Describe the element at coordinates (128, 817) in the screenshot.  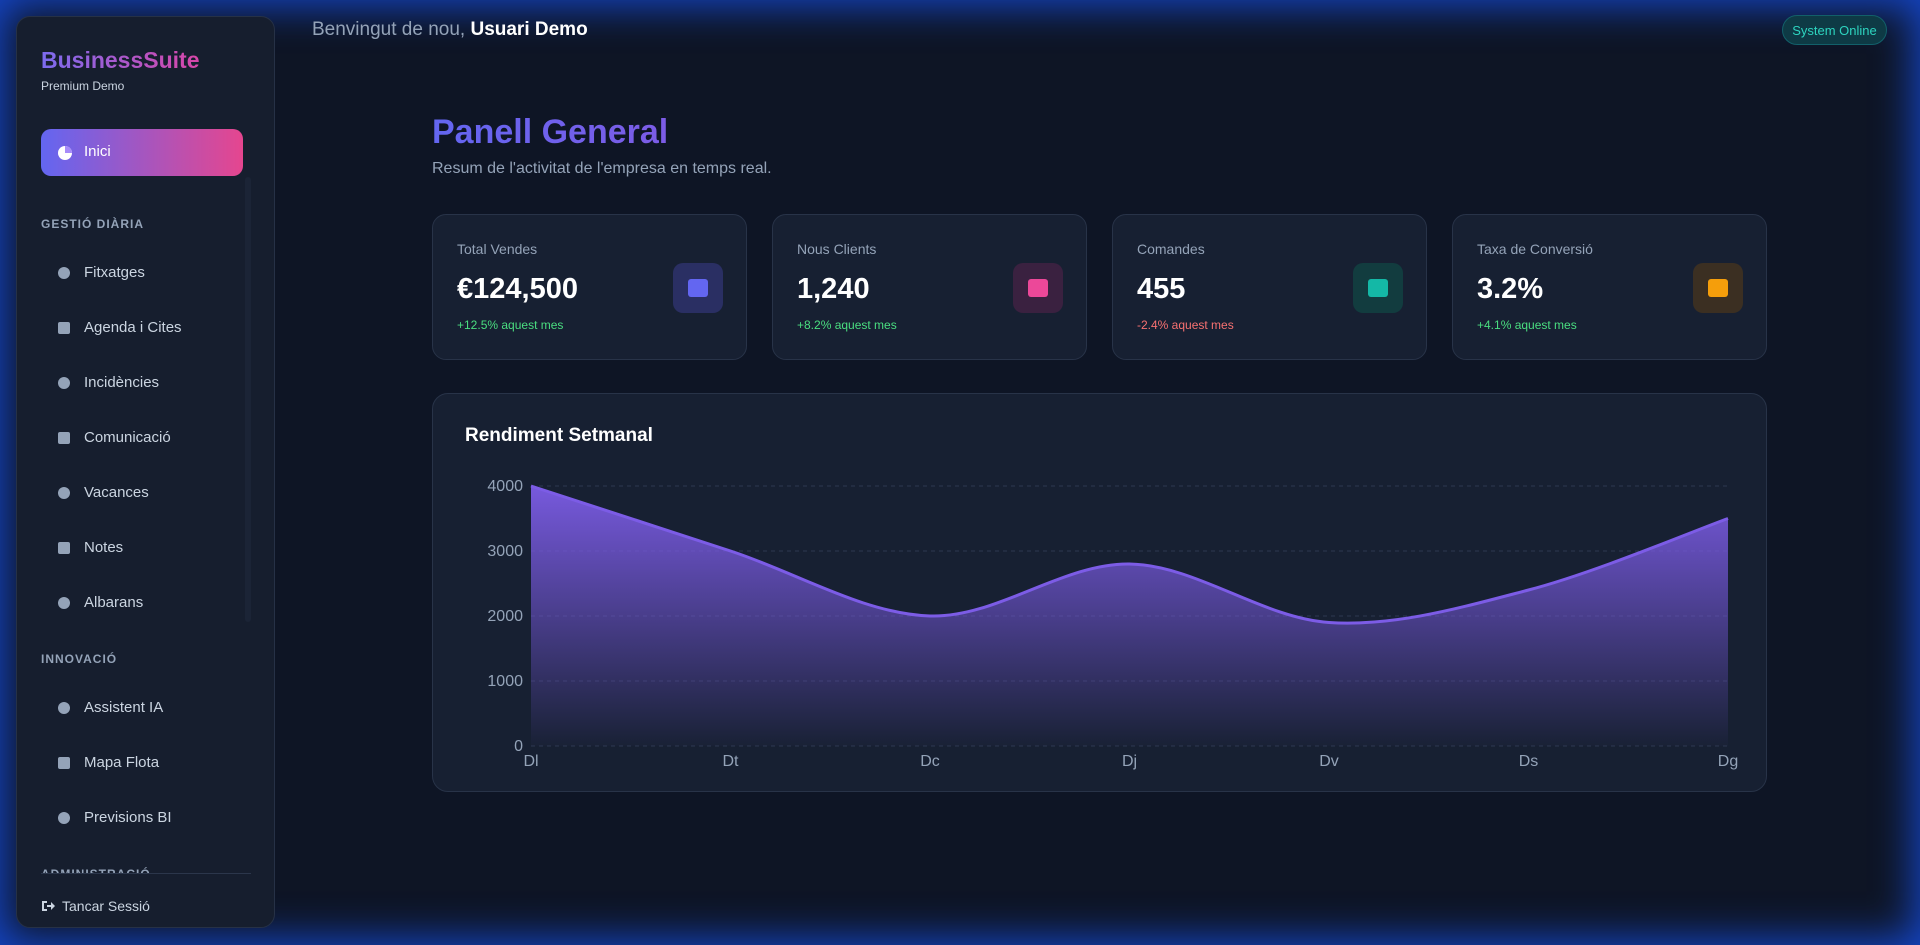
I see `nav-label: Previsions BI` at that location.